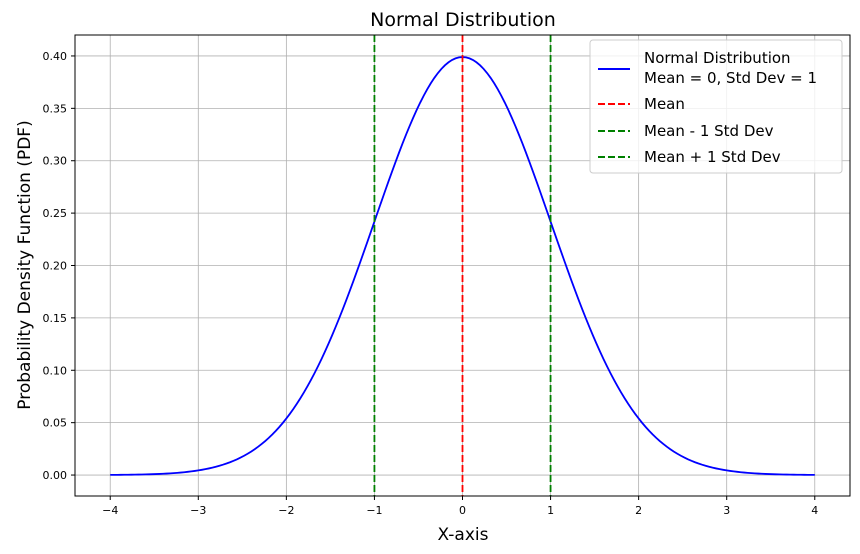 This screenshot has height=554, width=860. What do you see at coordinates (55, 423) in the screenshot?
I see `y-tick-label: 0.05` at bounding box center [55, 423].